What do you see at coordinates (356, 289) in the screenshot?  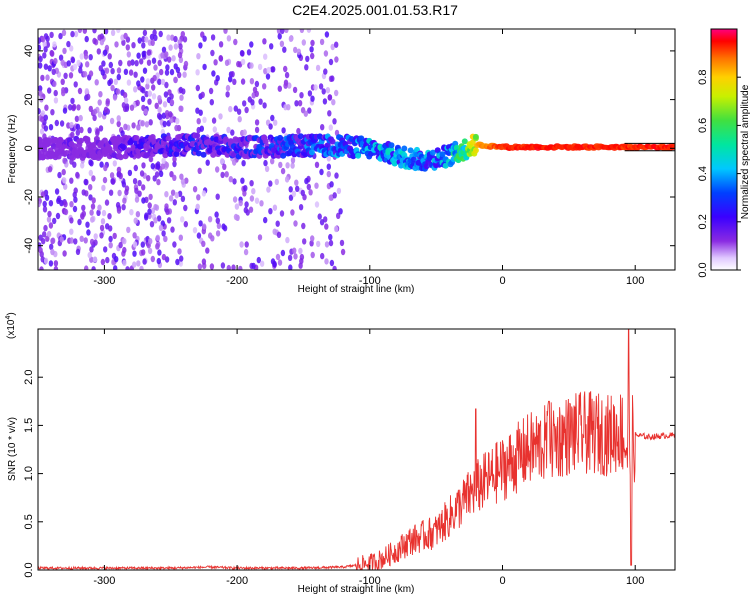 I see `spectrogram-x-axis-label: Height of straight line (km)` at bounding box center [356, 289].